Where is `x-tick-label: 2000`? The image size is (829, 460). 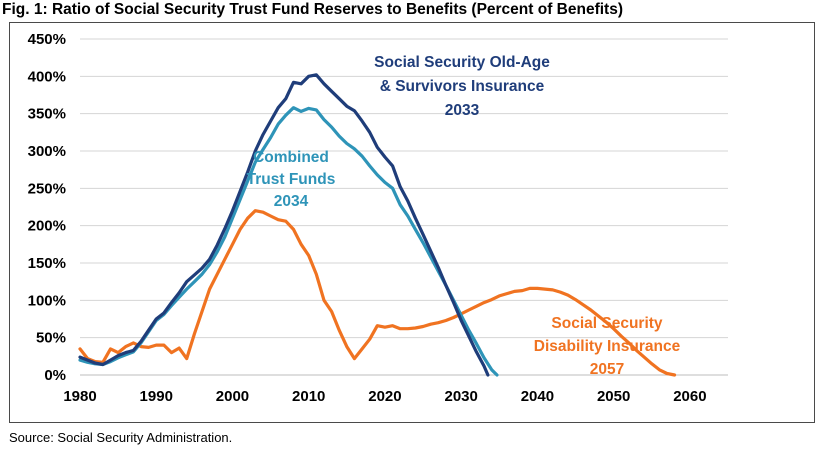
x-tick-label: 2000 is located at coordinates (232, 396).